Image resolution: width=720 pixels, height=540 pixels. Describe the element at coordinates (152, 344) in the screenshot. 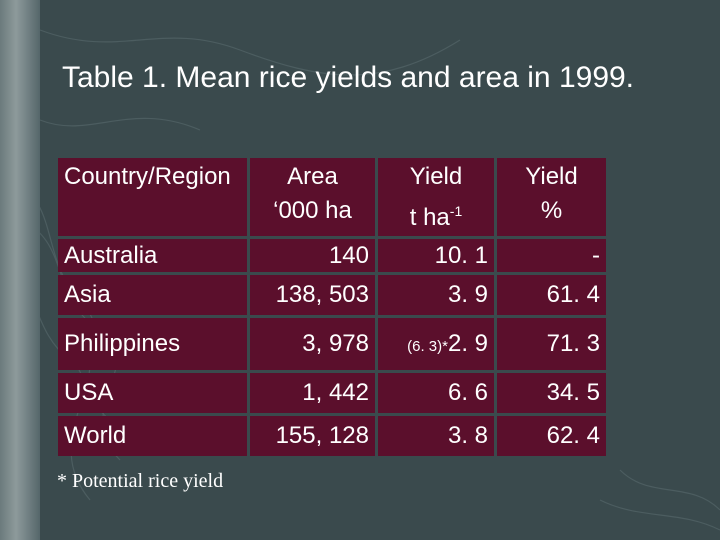

I see `cell-country: Philippines` at that location.